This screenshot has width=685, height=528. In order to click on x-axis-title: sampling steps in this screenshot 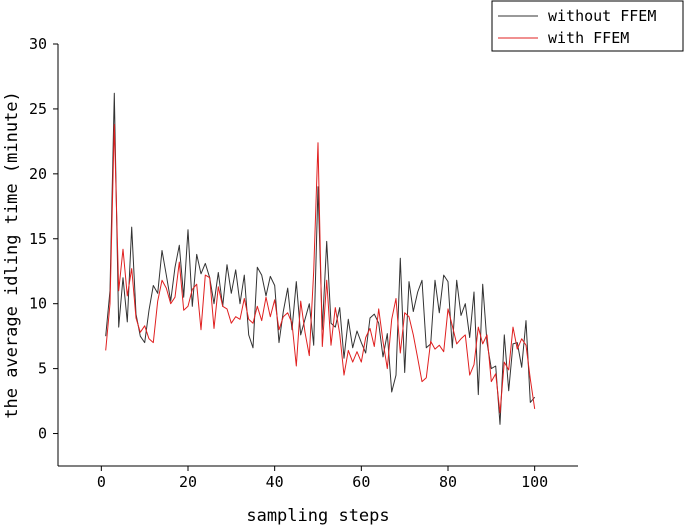, I will do `click(317, 516)`.